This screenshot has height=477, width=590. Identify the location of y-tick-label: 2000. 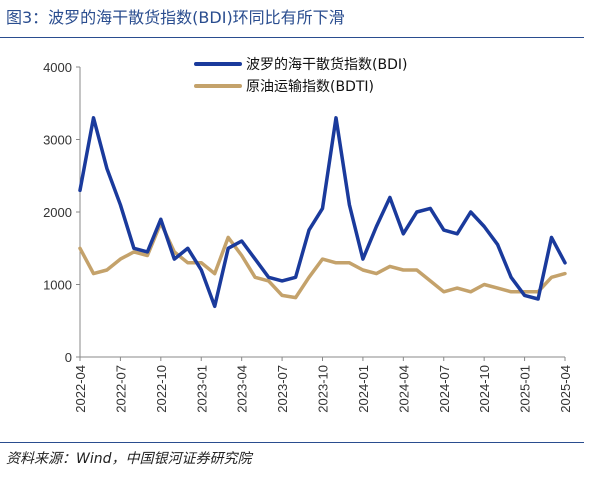
(57, 212).